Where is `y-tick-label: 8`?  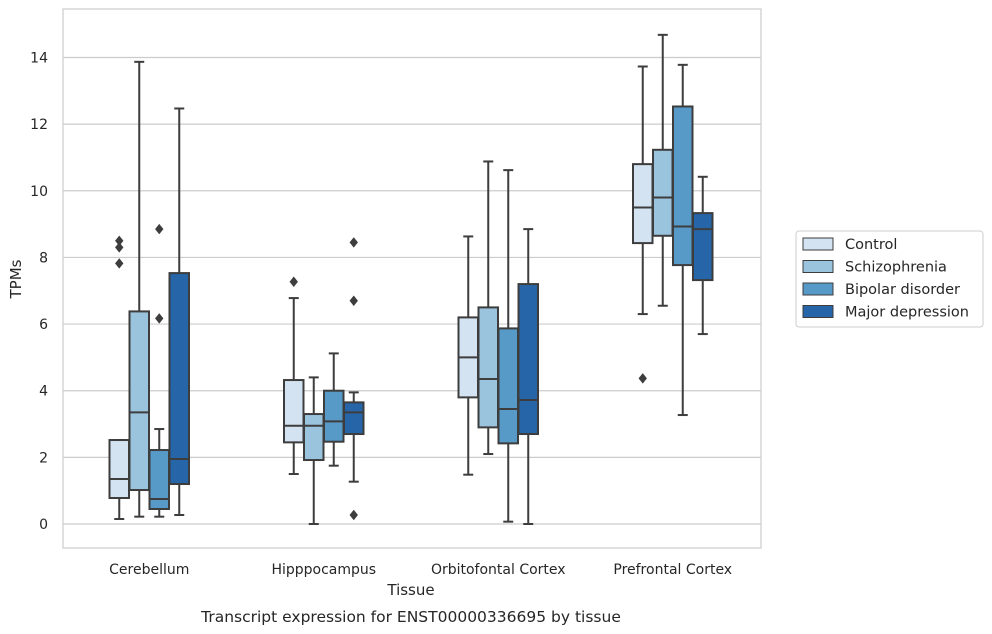 y-tick-label: 8 is located at coordinates (43, 258).